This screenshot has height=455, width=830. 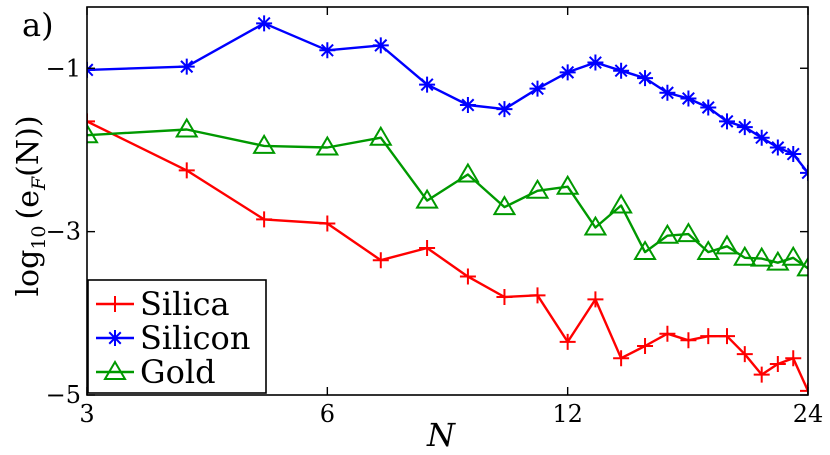 I want to click on y-axis-label: log10 (eF(N)), so click(x=30, y=205).